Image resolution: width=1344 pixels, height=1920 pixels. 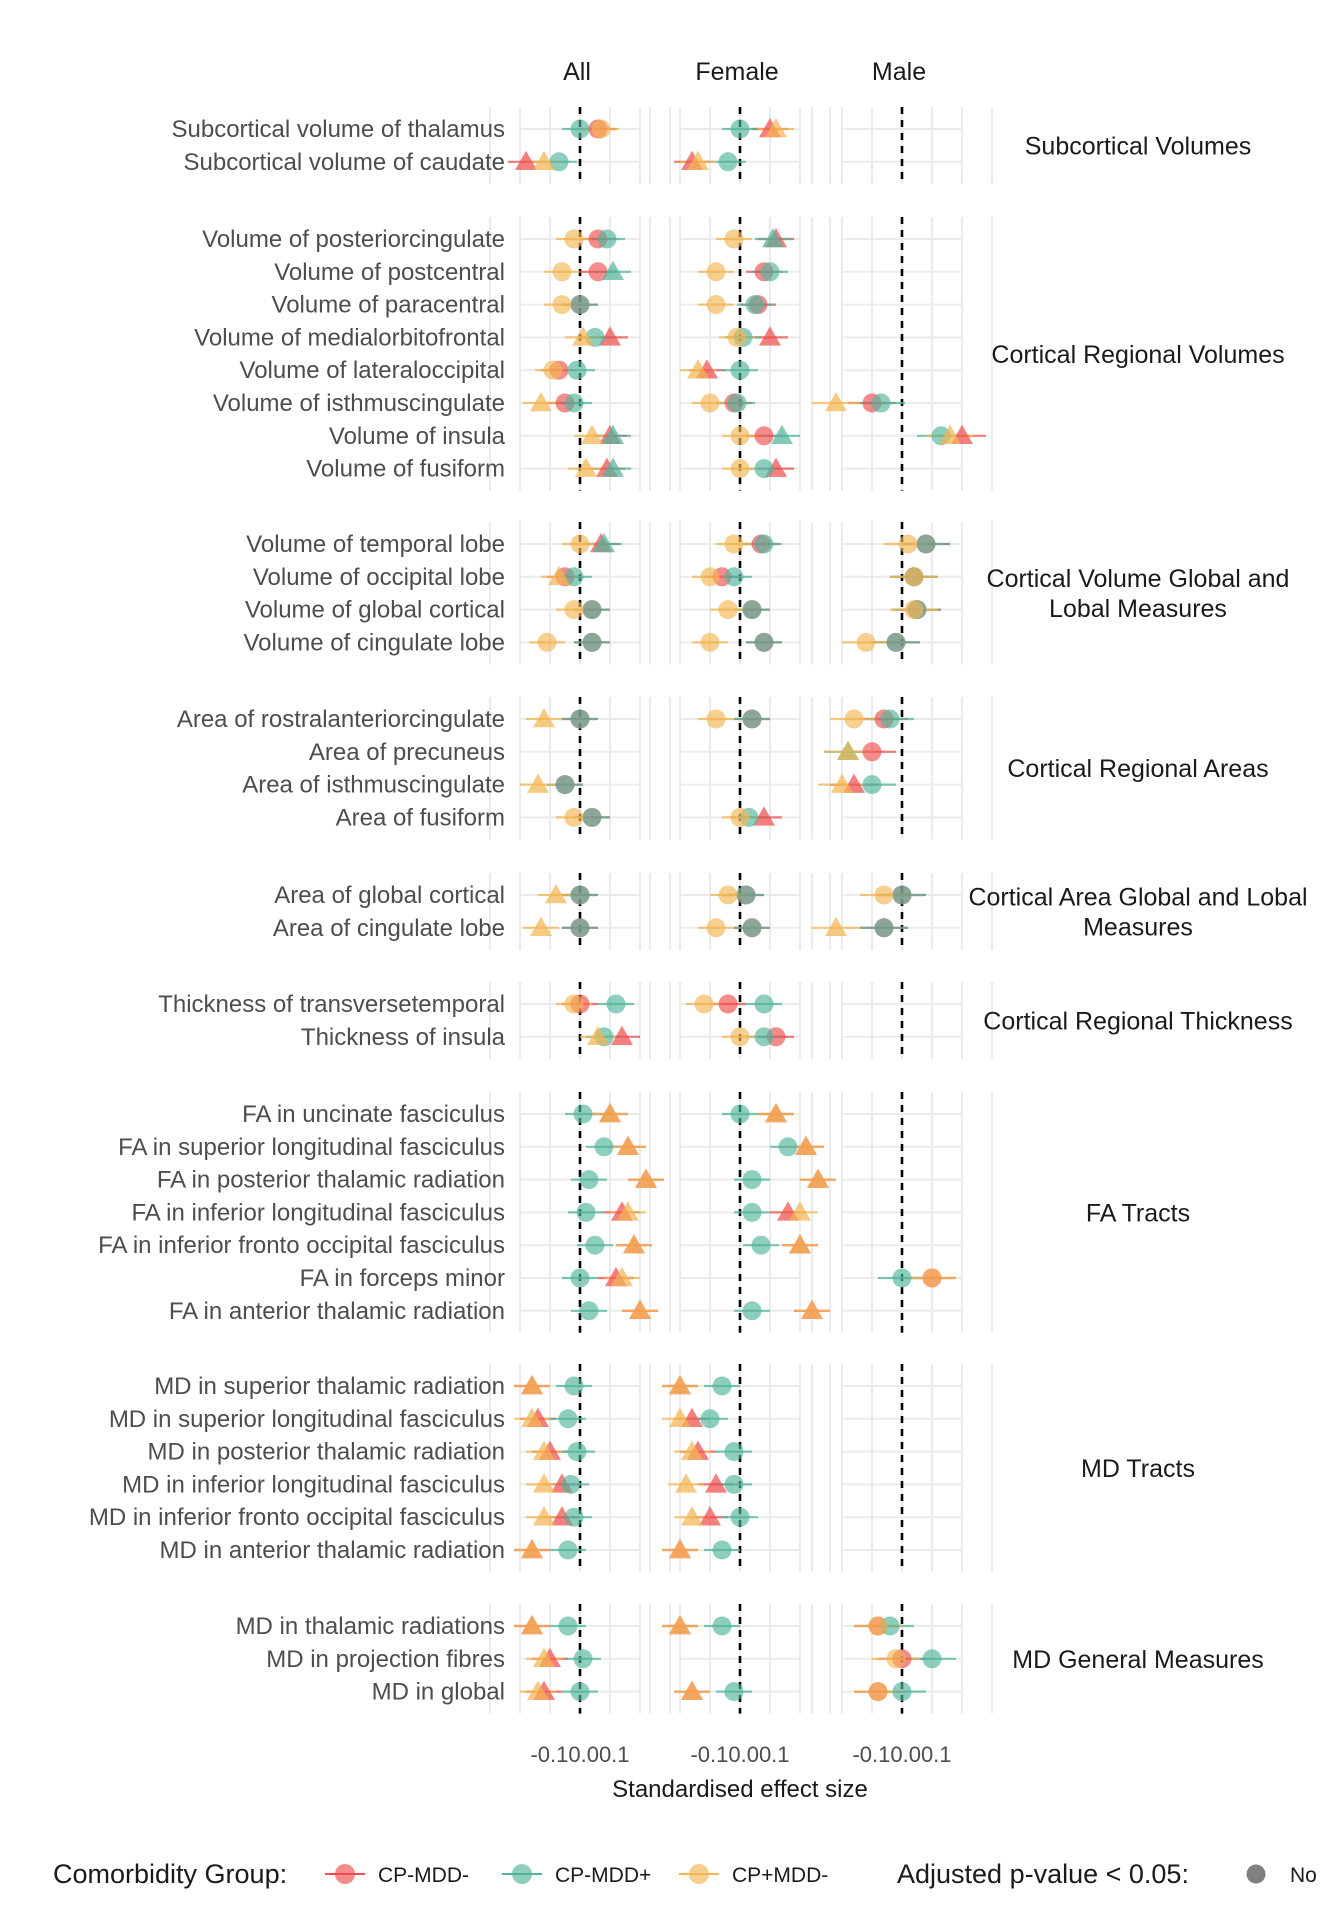 I want to click on legend-title-significance: Adjusted p-value < 0.05:, so click(x=1043, y=1874).